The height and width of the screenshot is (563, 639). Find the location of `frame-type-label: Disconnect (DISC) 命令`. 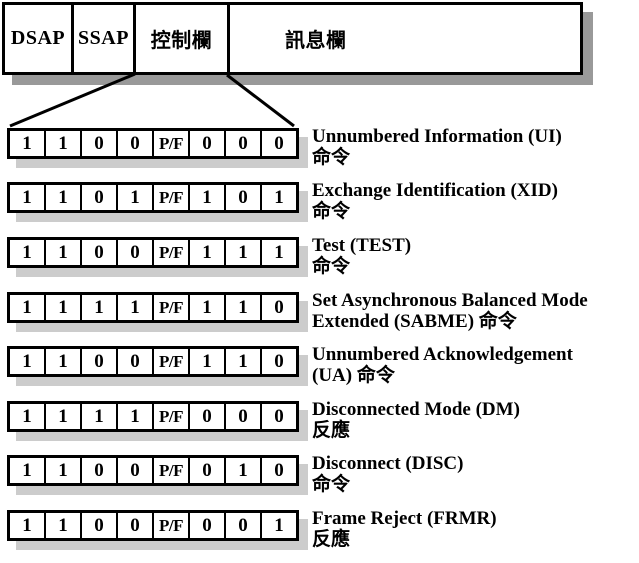

frame-type-label: Disconnect (DISC) 命令 is located at coordinates (387, 474).